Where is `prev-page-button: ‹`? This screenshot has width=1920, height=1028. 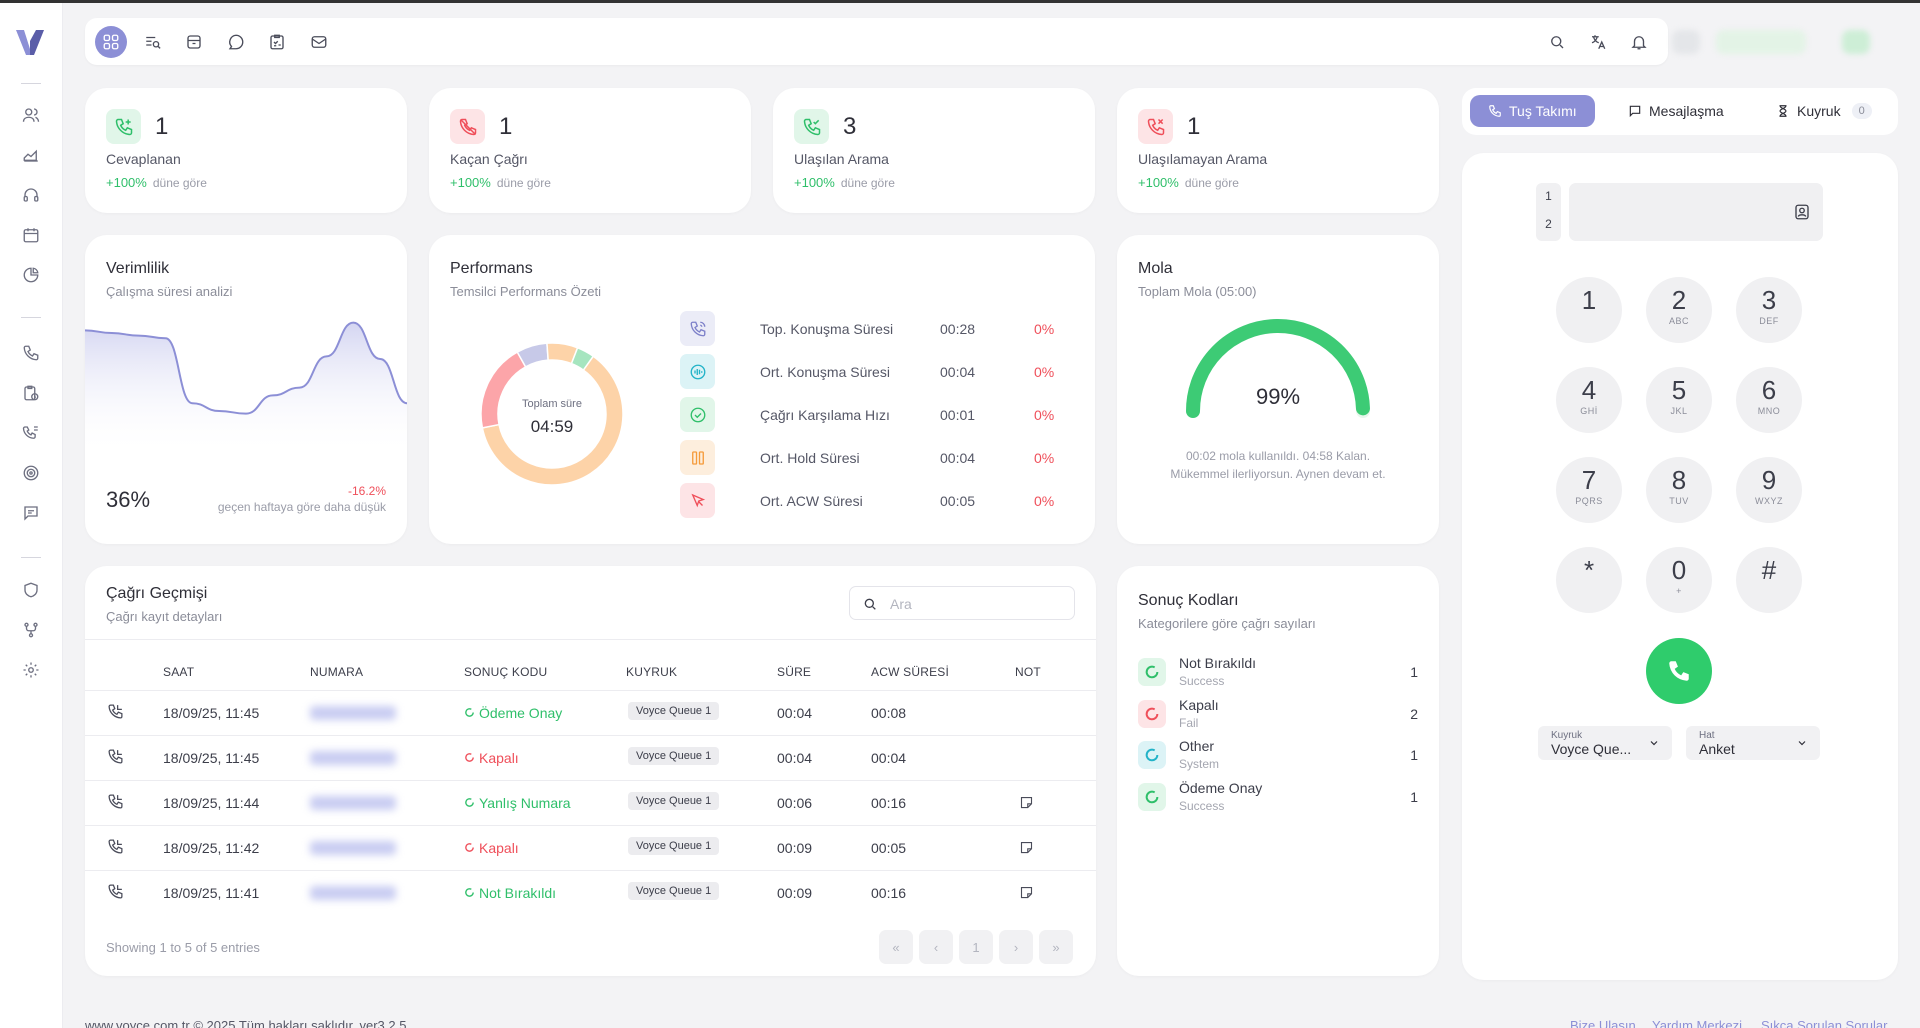 prev-page-button: ‹ is located at coordinates (936, 947).